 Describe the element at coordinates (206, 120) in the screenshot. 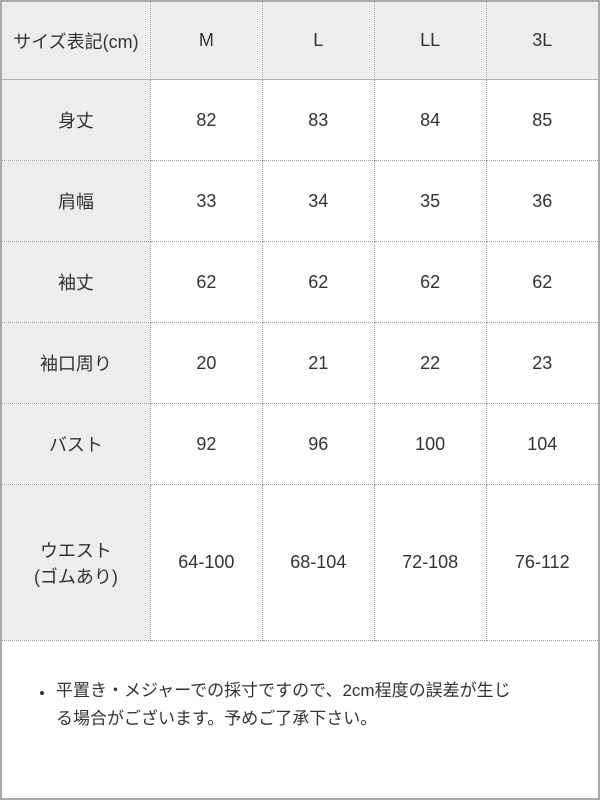

I see `cell-body-length-m: 82` at that location.